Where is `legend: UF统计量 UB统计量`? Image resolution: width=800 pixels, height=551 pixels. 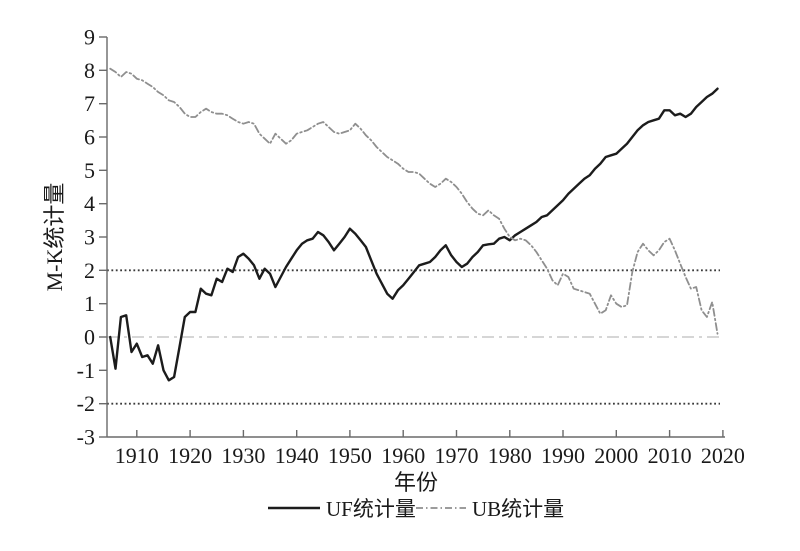
legend: UF统计量 UB统计量 is located at coordinates (416, 509).